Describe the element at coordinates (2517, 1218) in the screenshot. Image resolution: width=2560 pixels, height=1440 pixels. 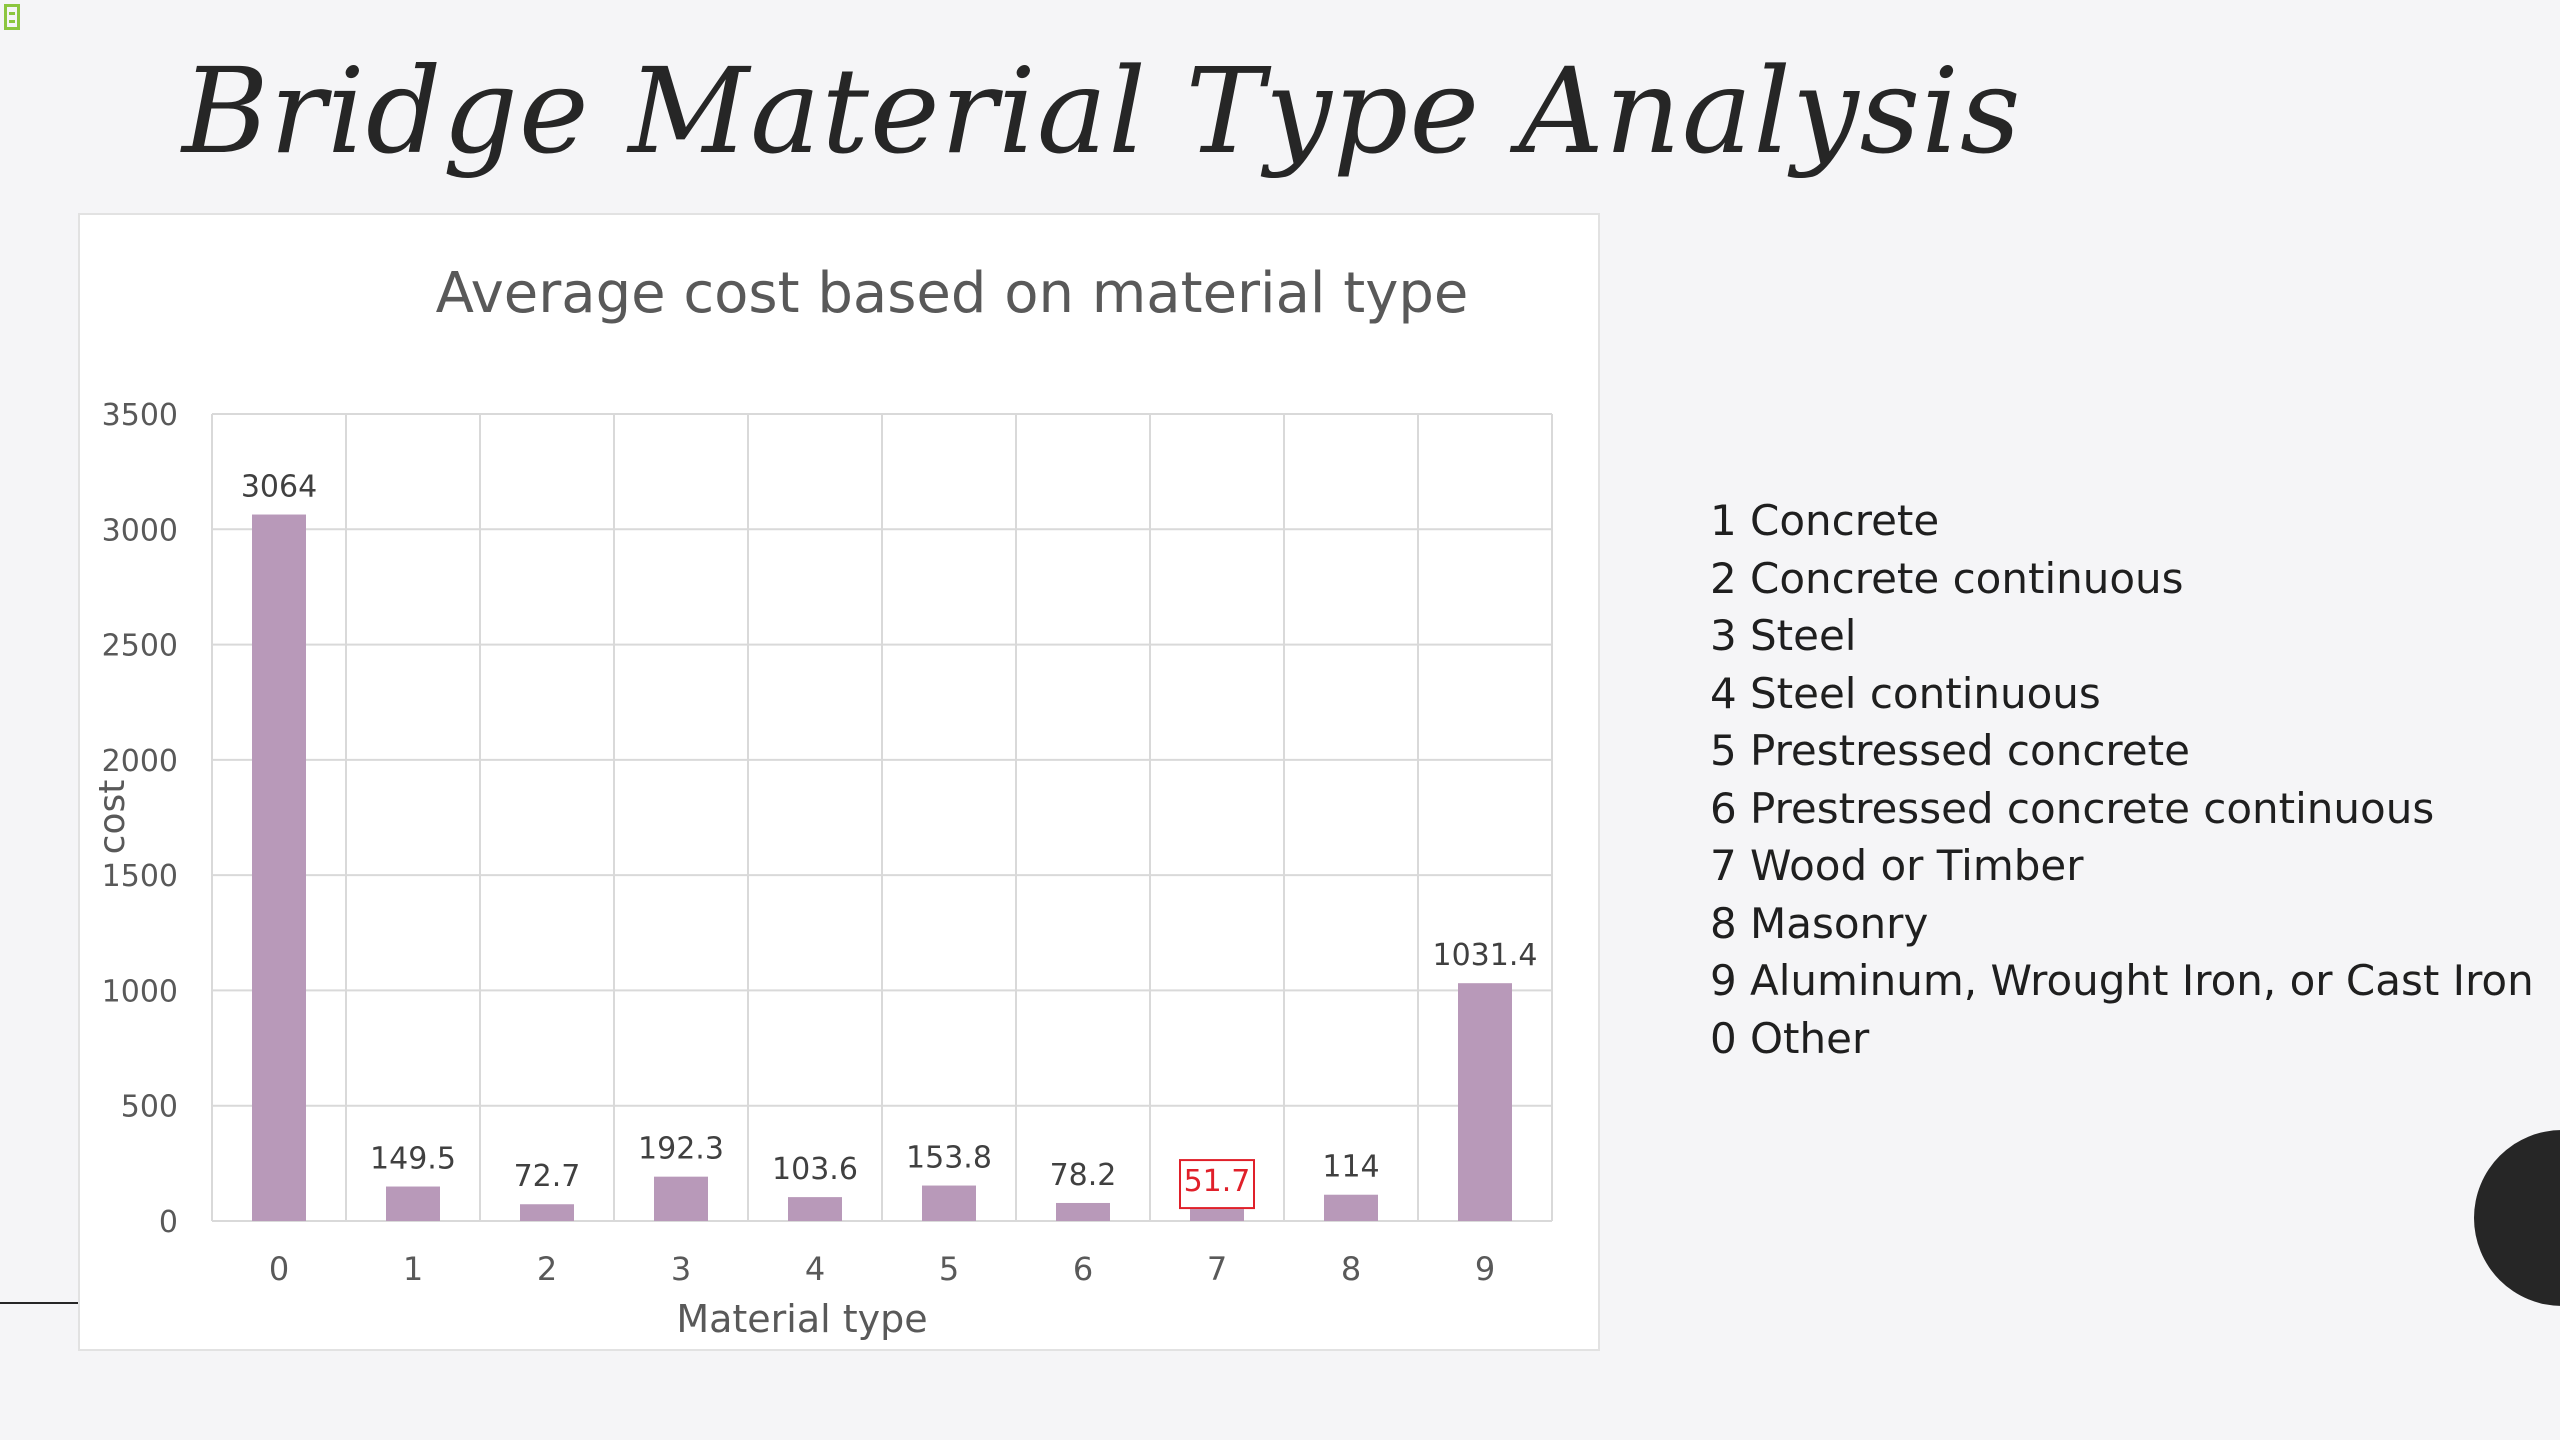
I see `decorative-circle` at that location.